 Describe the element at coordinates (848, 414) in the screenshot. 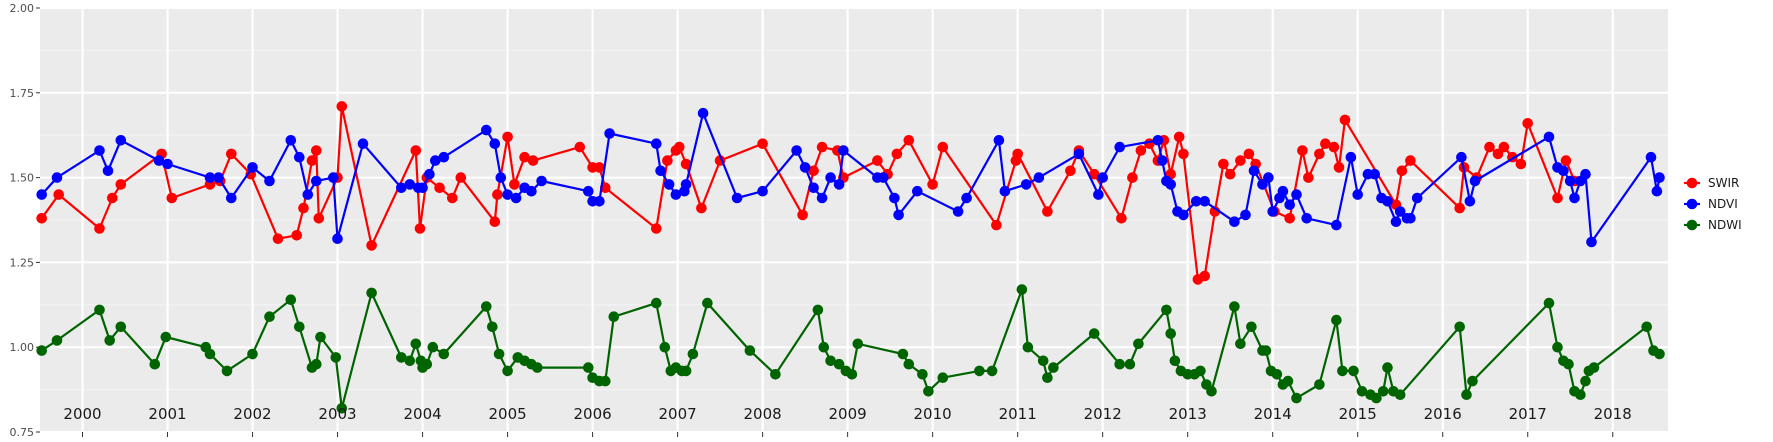

I see `year-label: 2009` at that location.